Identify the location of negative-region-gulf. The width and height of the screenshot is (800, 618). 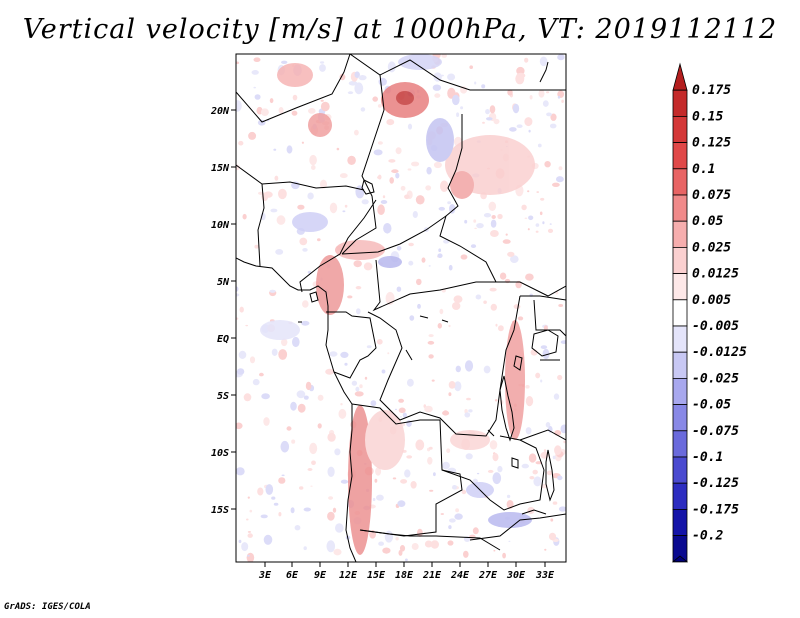
(280, 330).